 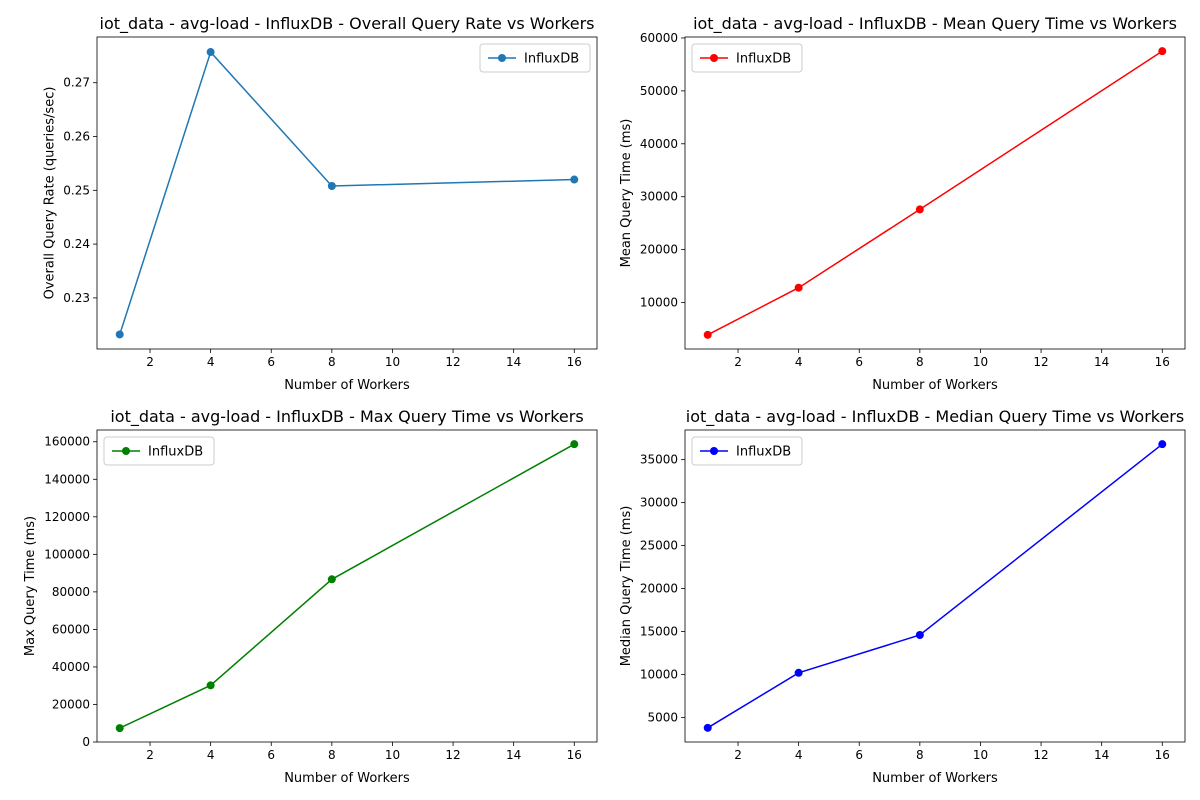 What do you see at coordinates (49, 193) in the screenshot?
I see `y-axis-label: Overall Query Rate (queries/sec)` at bounding box center [49, 193].